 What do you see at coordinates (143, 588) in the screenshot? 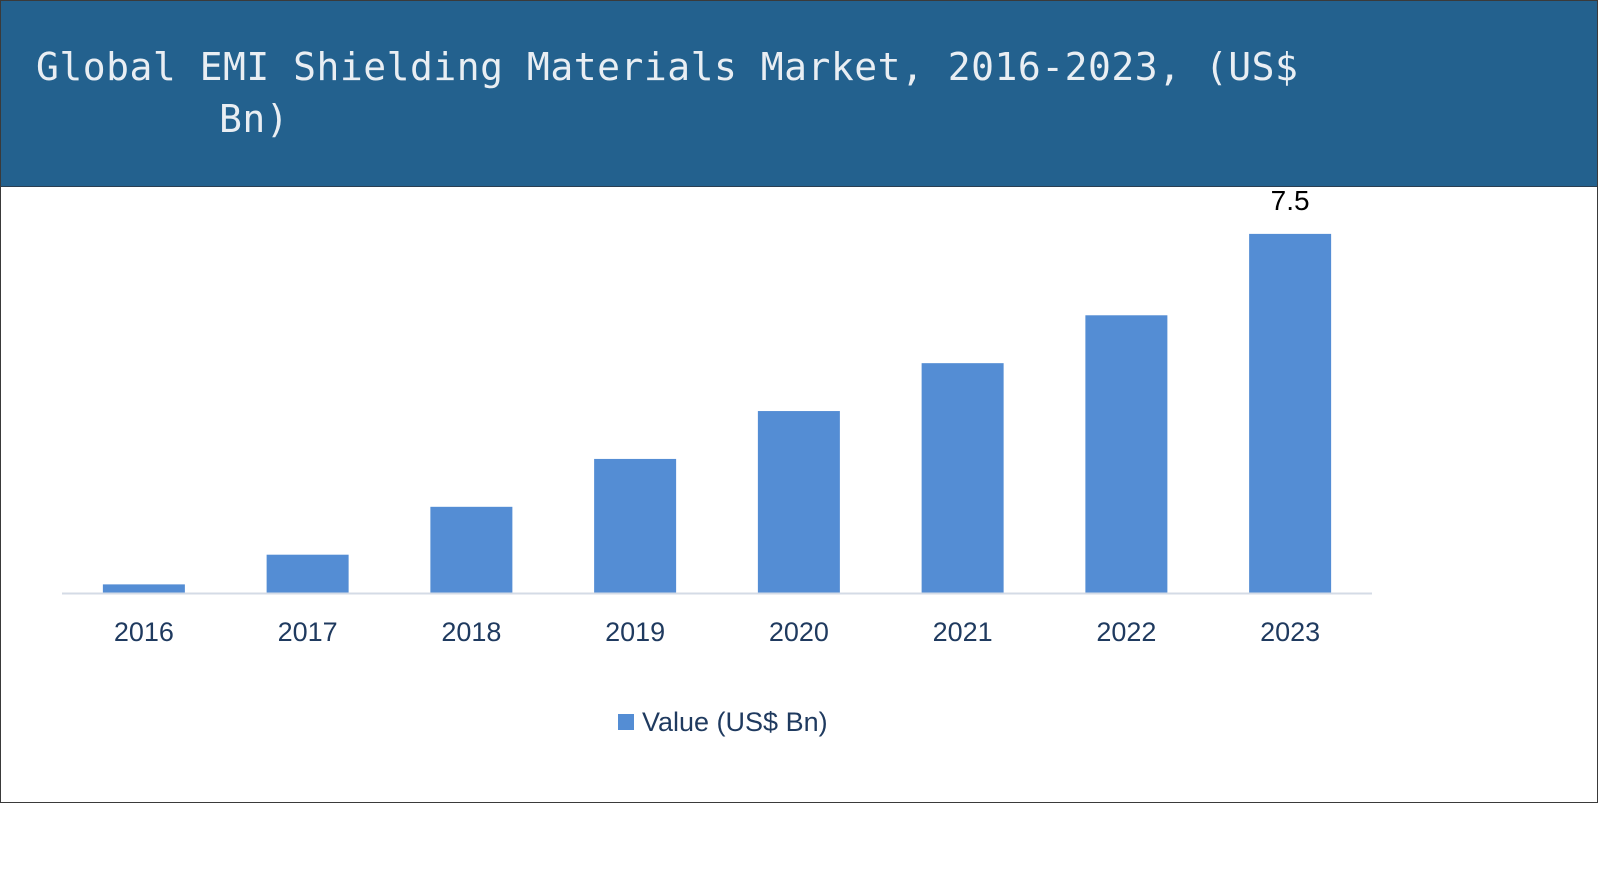
I see `bar-2016` at bounding box center [143, 588].